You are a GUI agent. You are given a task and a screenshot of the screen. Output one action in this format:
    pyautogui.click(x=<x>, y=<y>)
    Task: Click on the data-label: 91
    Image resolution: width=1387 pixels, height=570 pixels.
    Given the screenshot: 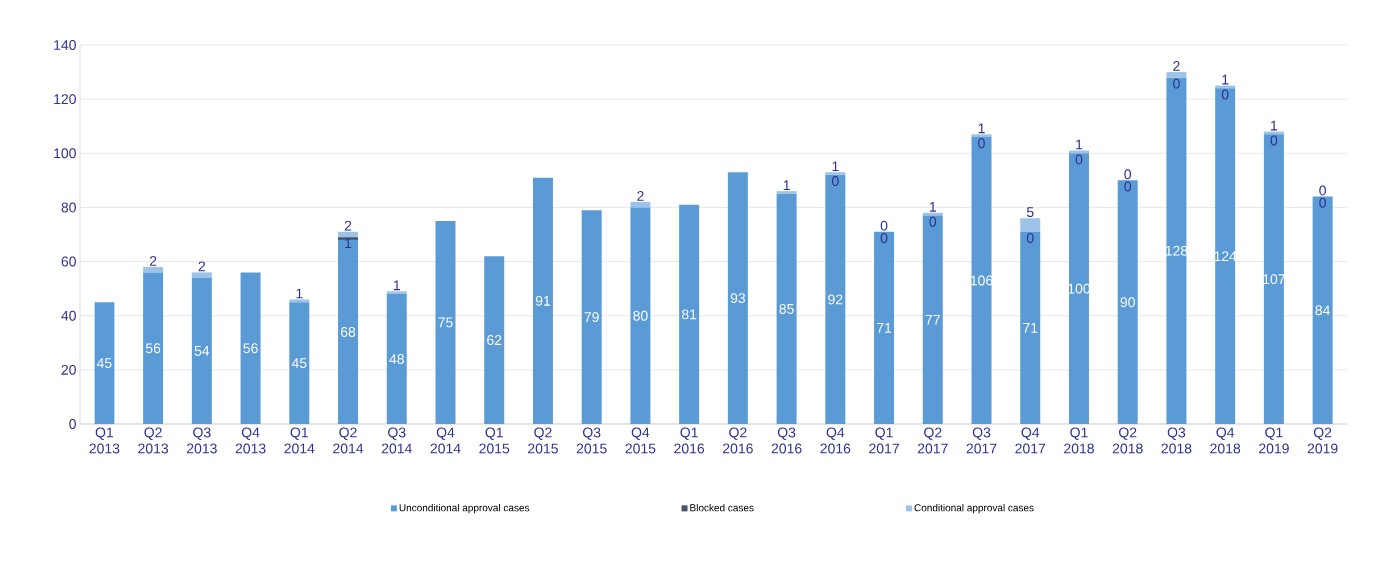 What is the action you would take?
    pyautogui.click(x=543, y=300)
    